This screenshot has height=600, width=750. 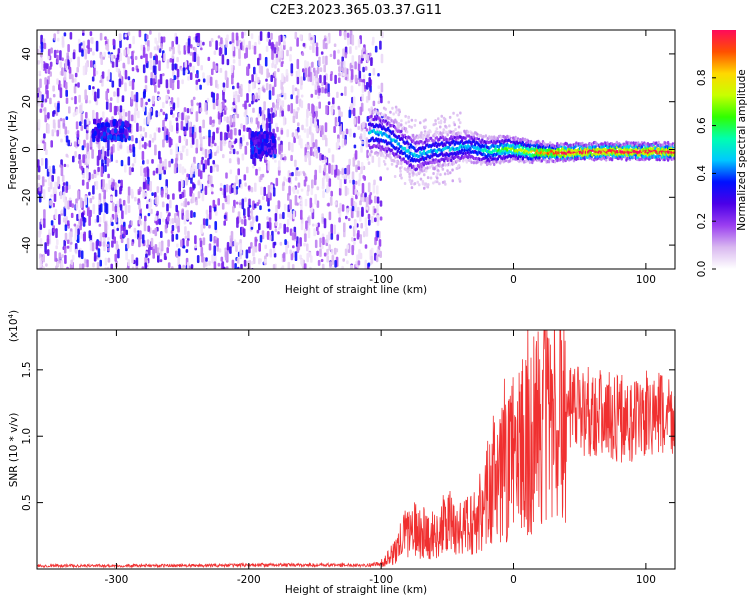 What do you see at coordinates (249, 280) in the screenshot?
I see `x-tick-label: -200` at bounding box center [249, 280].